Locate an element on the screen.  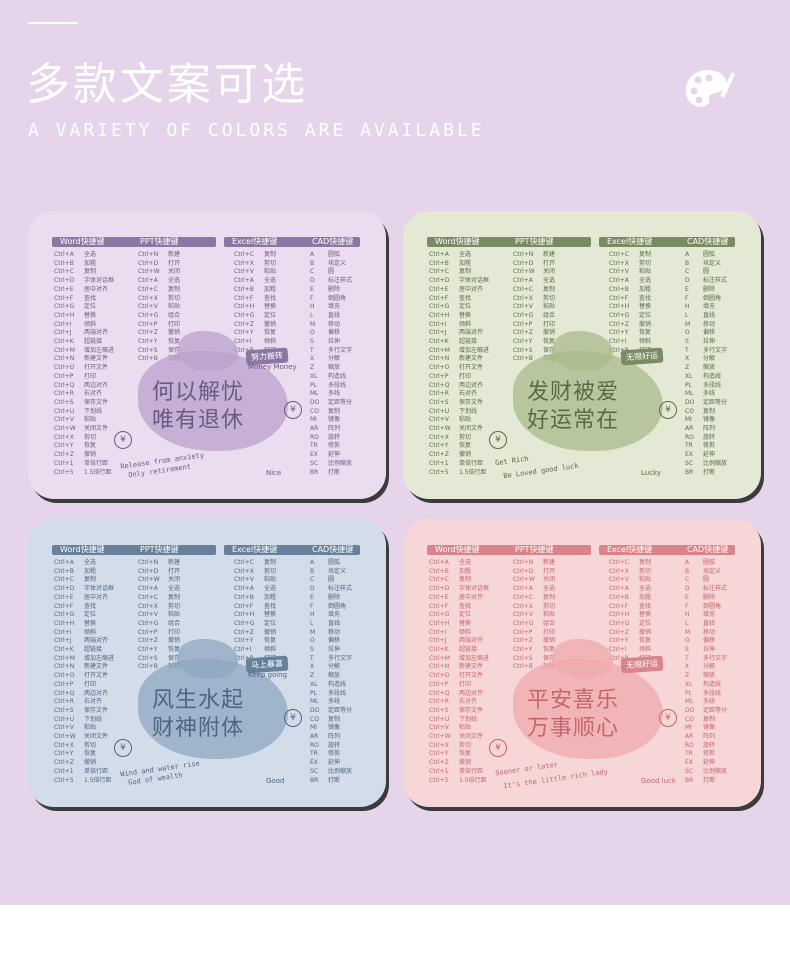
bottom-white-strip is located at coordinates (395, 940).